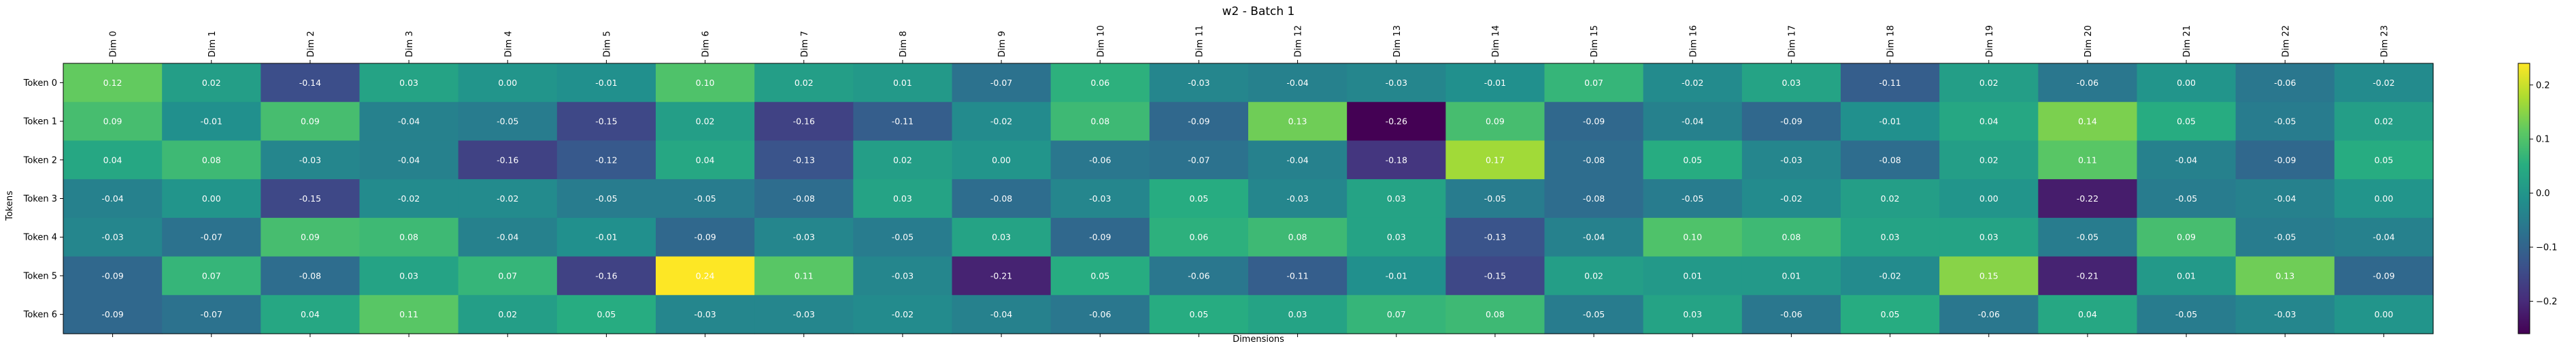  What do you see at coordinates (2286, 41) in the screenshot?
I see `x-tick-label: Dim 22` at bounding box center [2286, 41].